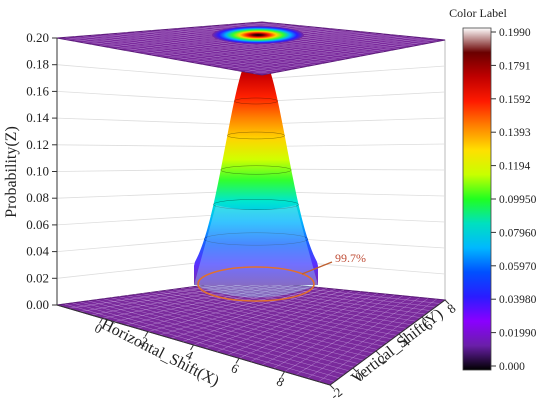 The height and width of the screenshot is (400, 550). What do you see at coordinates (518, 233) in the screenshot?
I see `colorbar-tick-label: 0.07960` at bounding box center [518, 233].